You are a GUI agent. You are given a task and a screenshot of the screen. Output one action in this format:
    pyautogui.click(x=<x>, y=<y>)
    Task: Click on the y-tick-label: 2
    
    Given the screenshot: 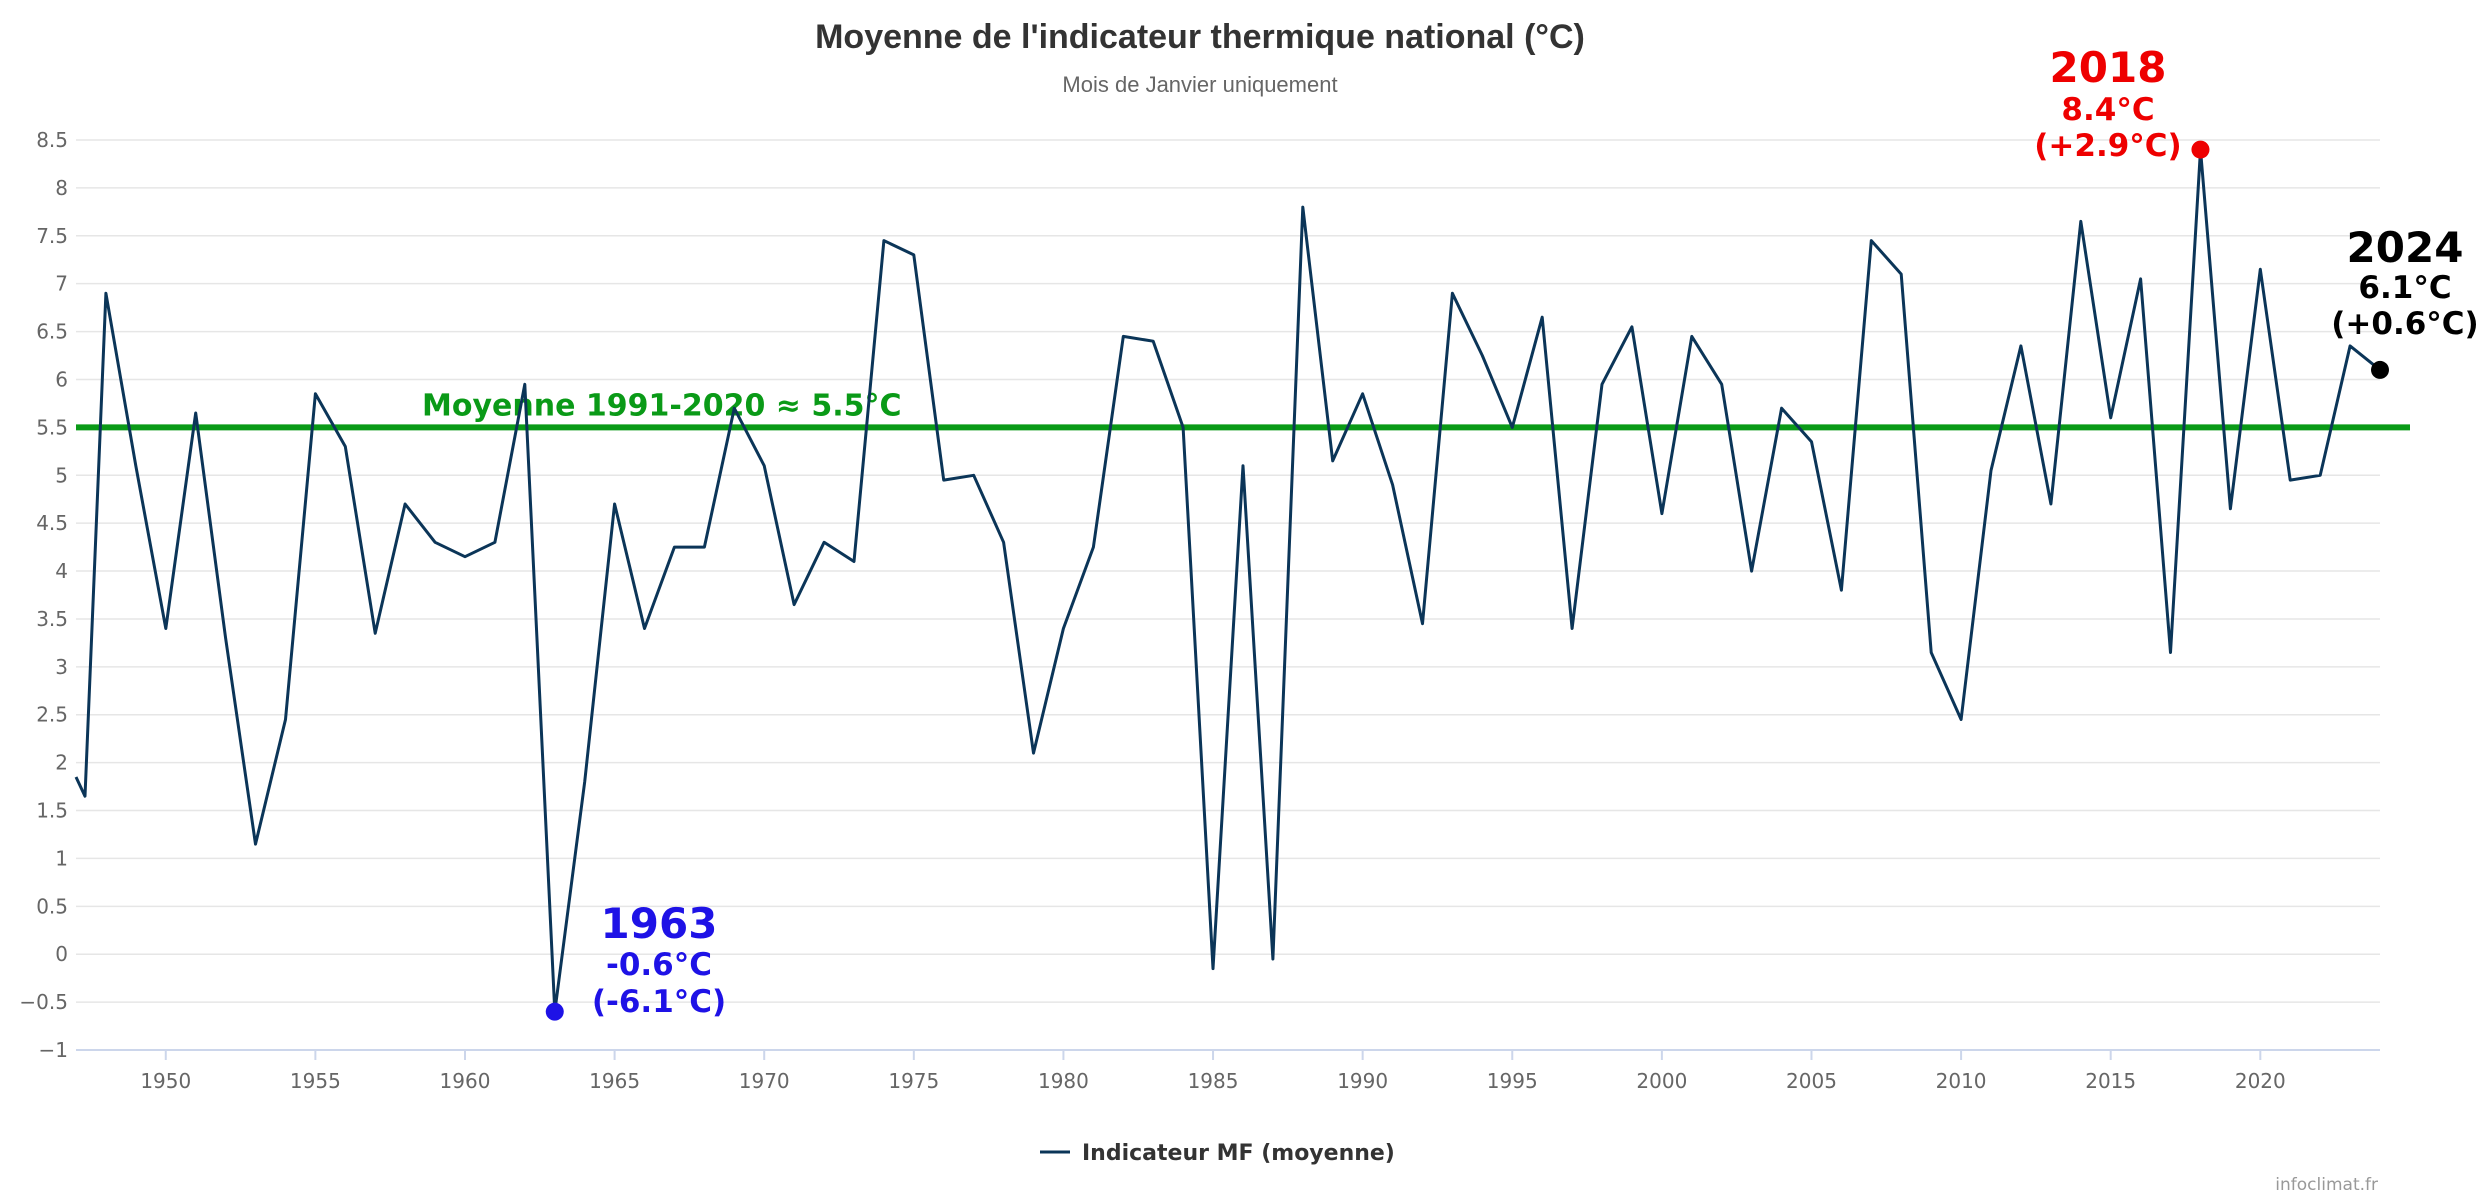 What is the action you would take?
    pyautogui.click(x=61, y=763)
    